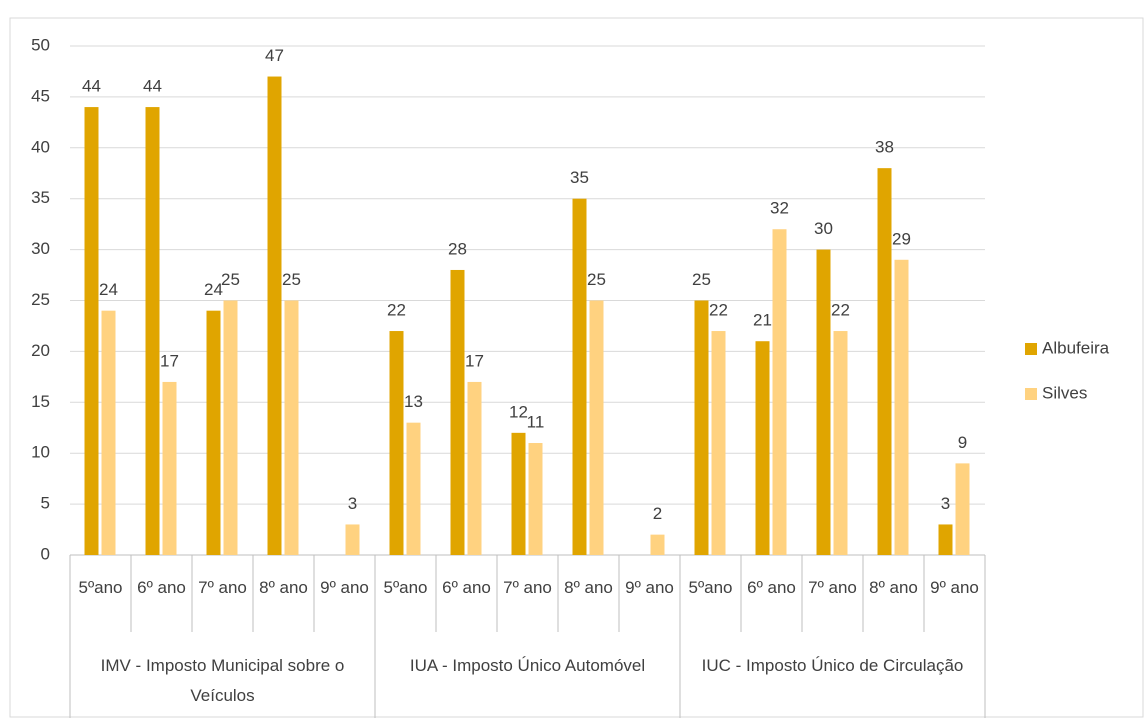 The width and height of the screenshot is (1144, 718). I want to click on data-label: 2, so click(657, 513).